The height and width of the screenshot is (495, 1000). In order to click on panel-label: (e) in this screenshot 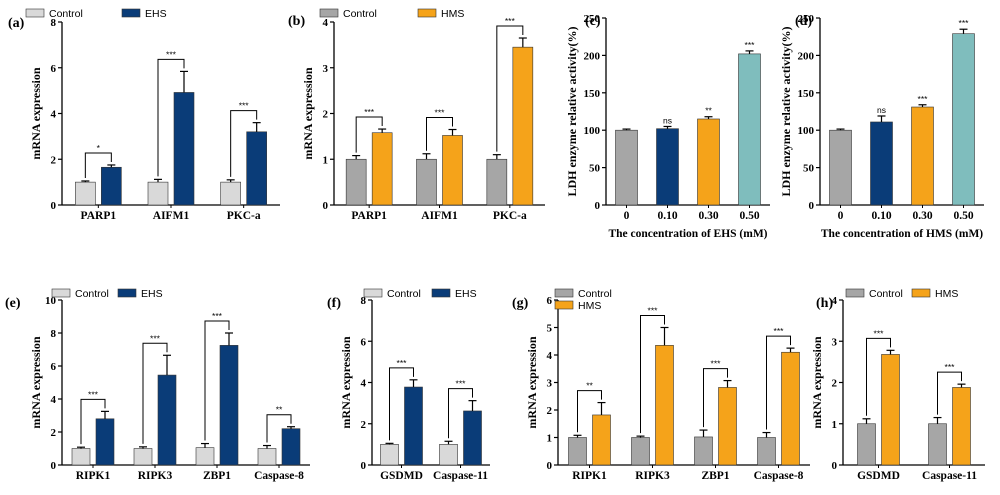, I will do `click(13, 303)`.